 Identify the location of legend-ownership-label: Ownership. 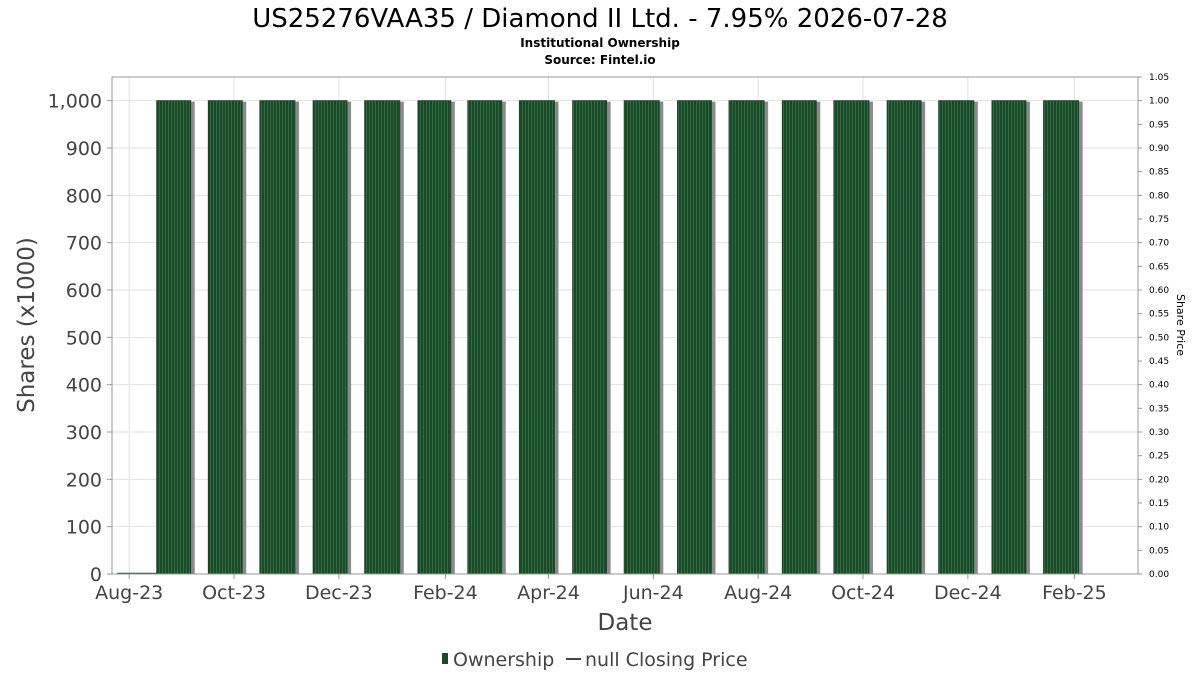
(503, 660).